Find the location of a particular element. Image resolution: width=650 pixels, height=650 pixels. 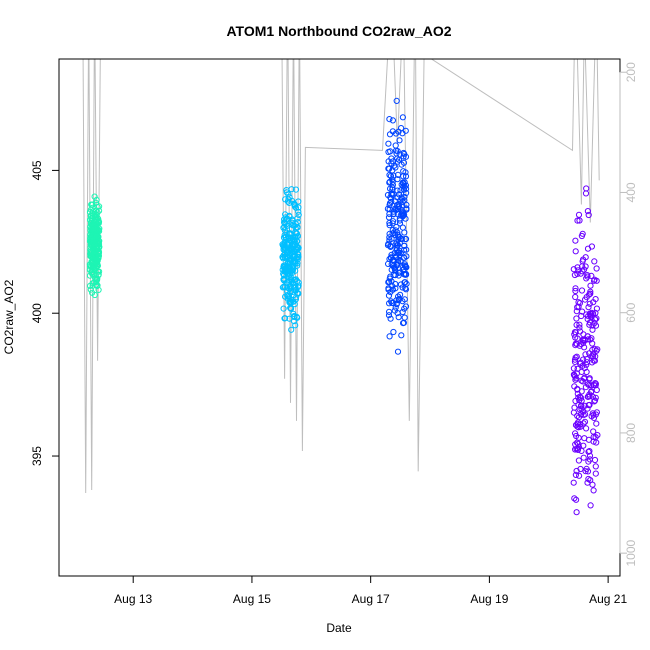

x-axis: Aug 13 Aug 15 Aug 17 Aug 19 Aug 21 is located at coordinates (370, 590).